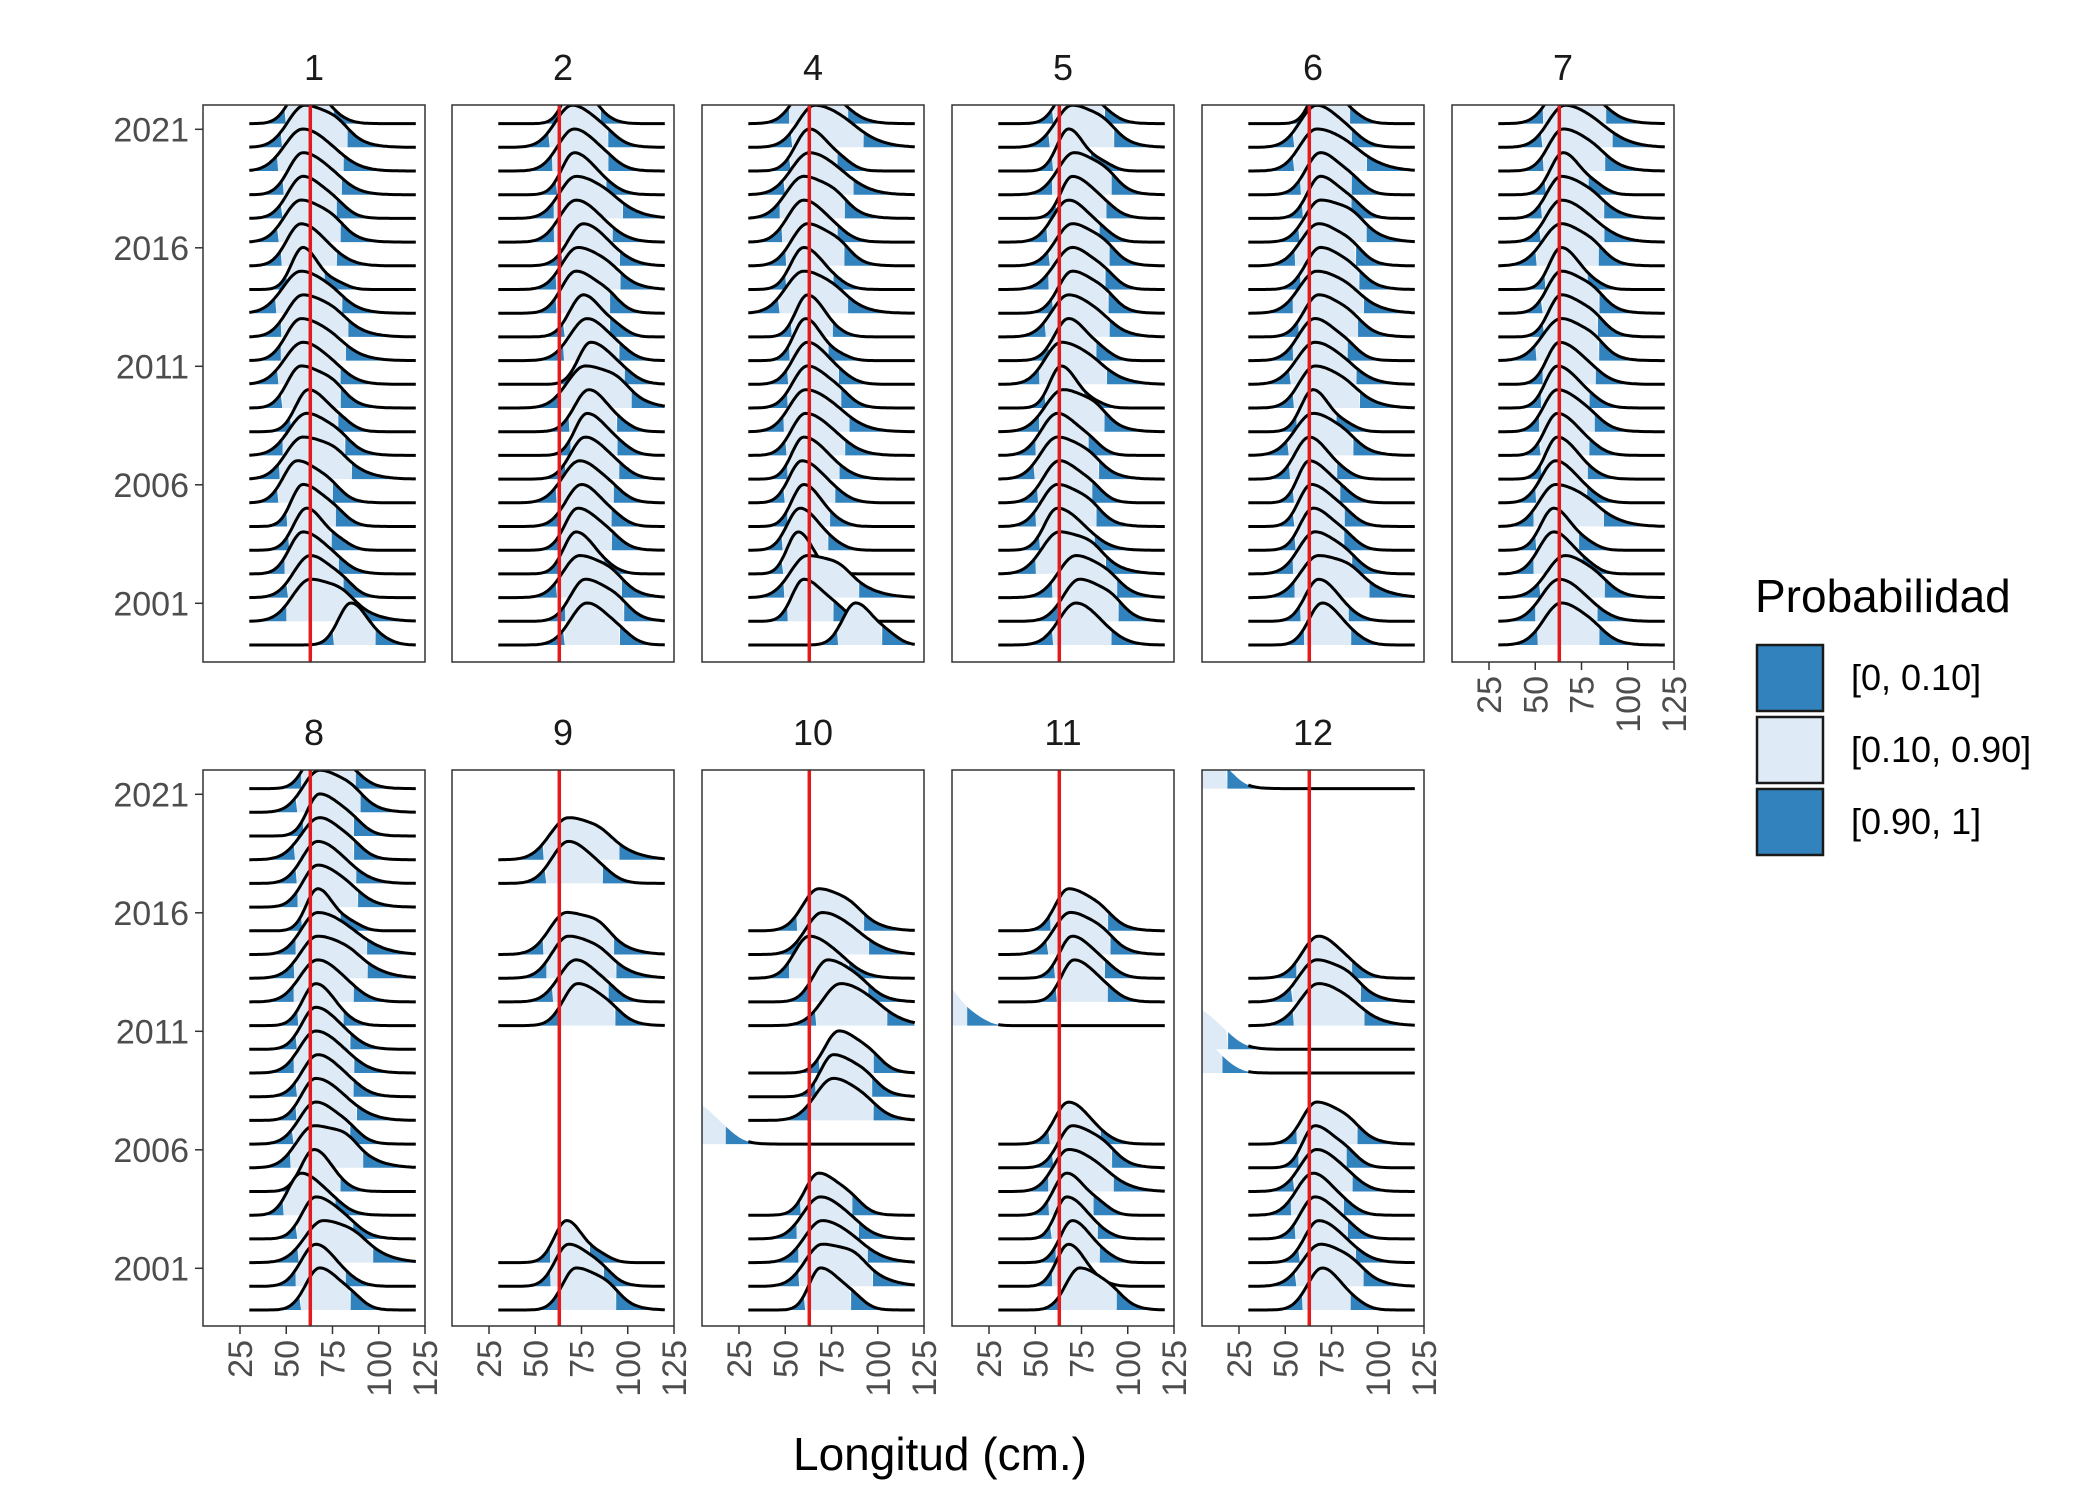 The image size is (2100, 1500). What do you see at coordinates (525, 162) in the screenshot?
I see `ridge-low-2-2020` at bounding box center [525, 162].